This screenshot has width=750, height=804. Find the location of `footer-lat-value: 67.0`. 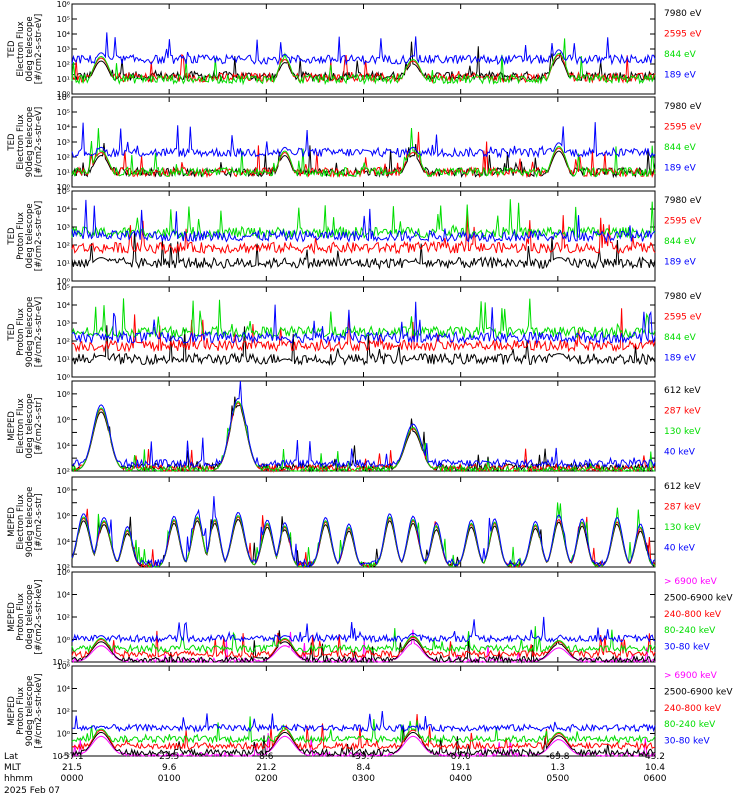

footer-lat-value: 67.0 is located at coordinates (461, 757).